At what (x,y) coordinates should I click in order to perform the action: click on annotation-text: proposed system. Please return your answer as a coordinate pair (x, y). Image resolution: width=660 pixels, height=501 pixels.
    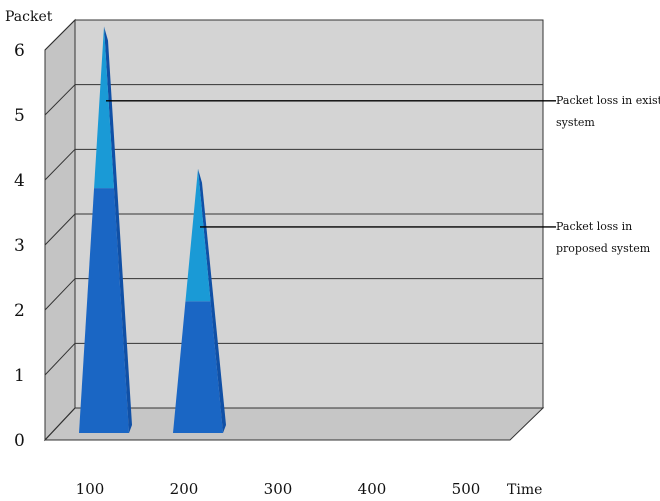
    Looking at the image, I should click on (603, 248).